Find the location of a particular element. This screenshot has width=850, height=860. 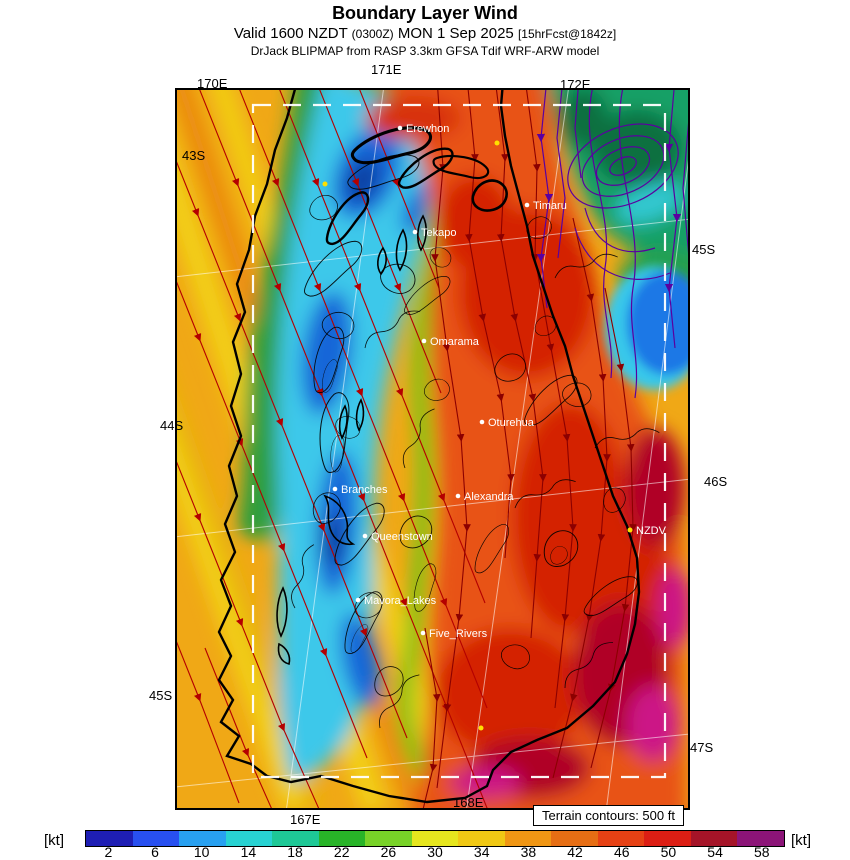

grid-label-right-45s: 45S is located at coordinates (704, 249).